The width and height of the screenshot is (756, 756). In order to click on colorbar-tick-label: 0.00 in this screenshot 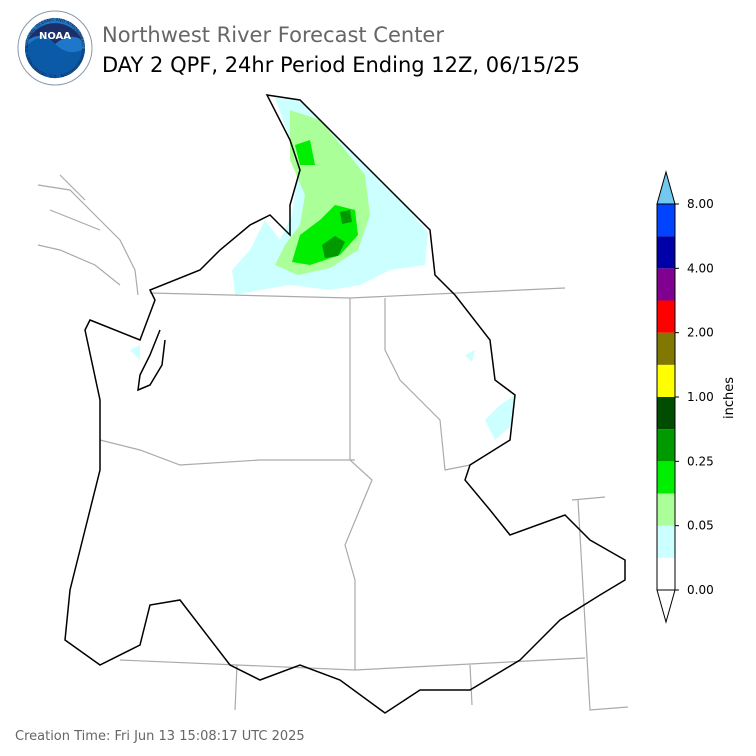, I will do `click(700, 590)`.